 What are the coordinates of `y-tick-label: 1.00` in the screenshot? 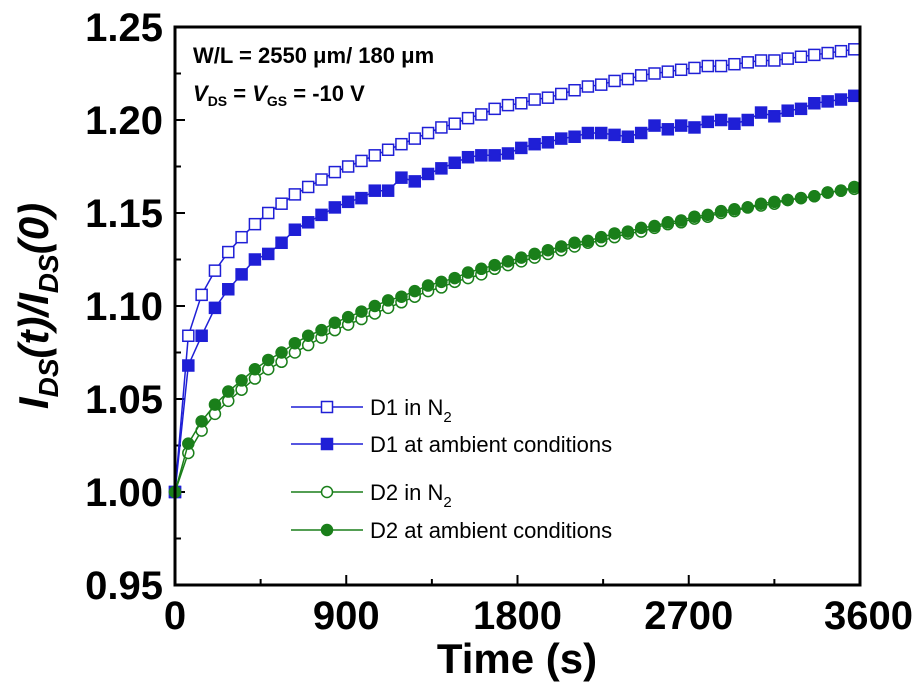 It's located at (124, 493).